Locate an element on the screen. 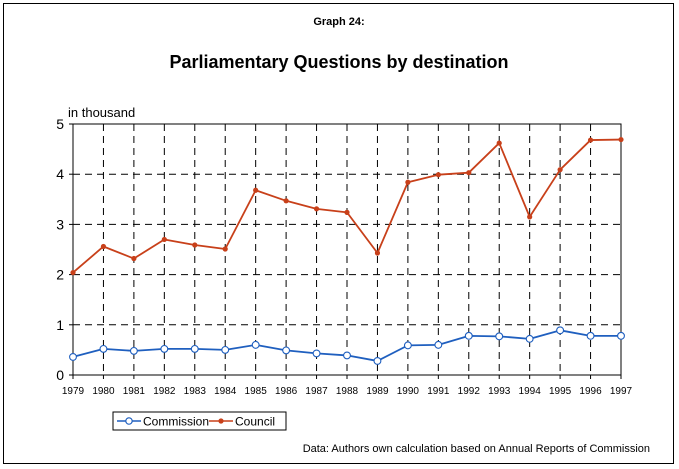 This screenshot has width=679, height=469. x-tick-label: 1980 is located at coordinates (103, 391).